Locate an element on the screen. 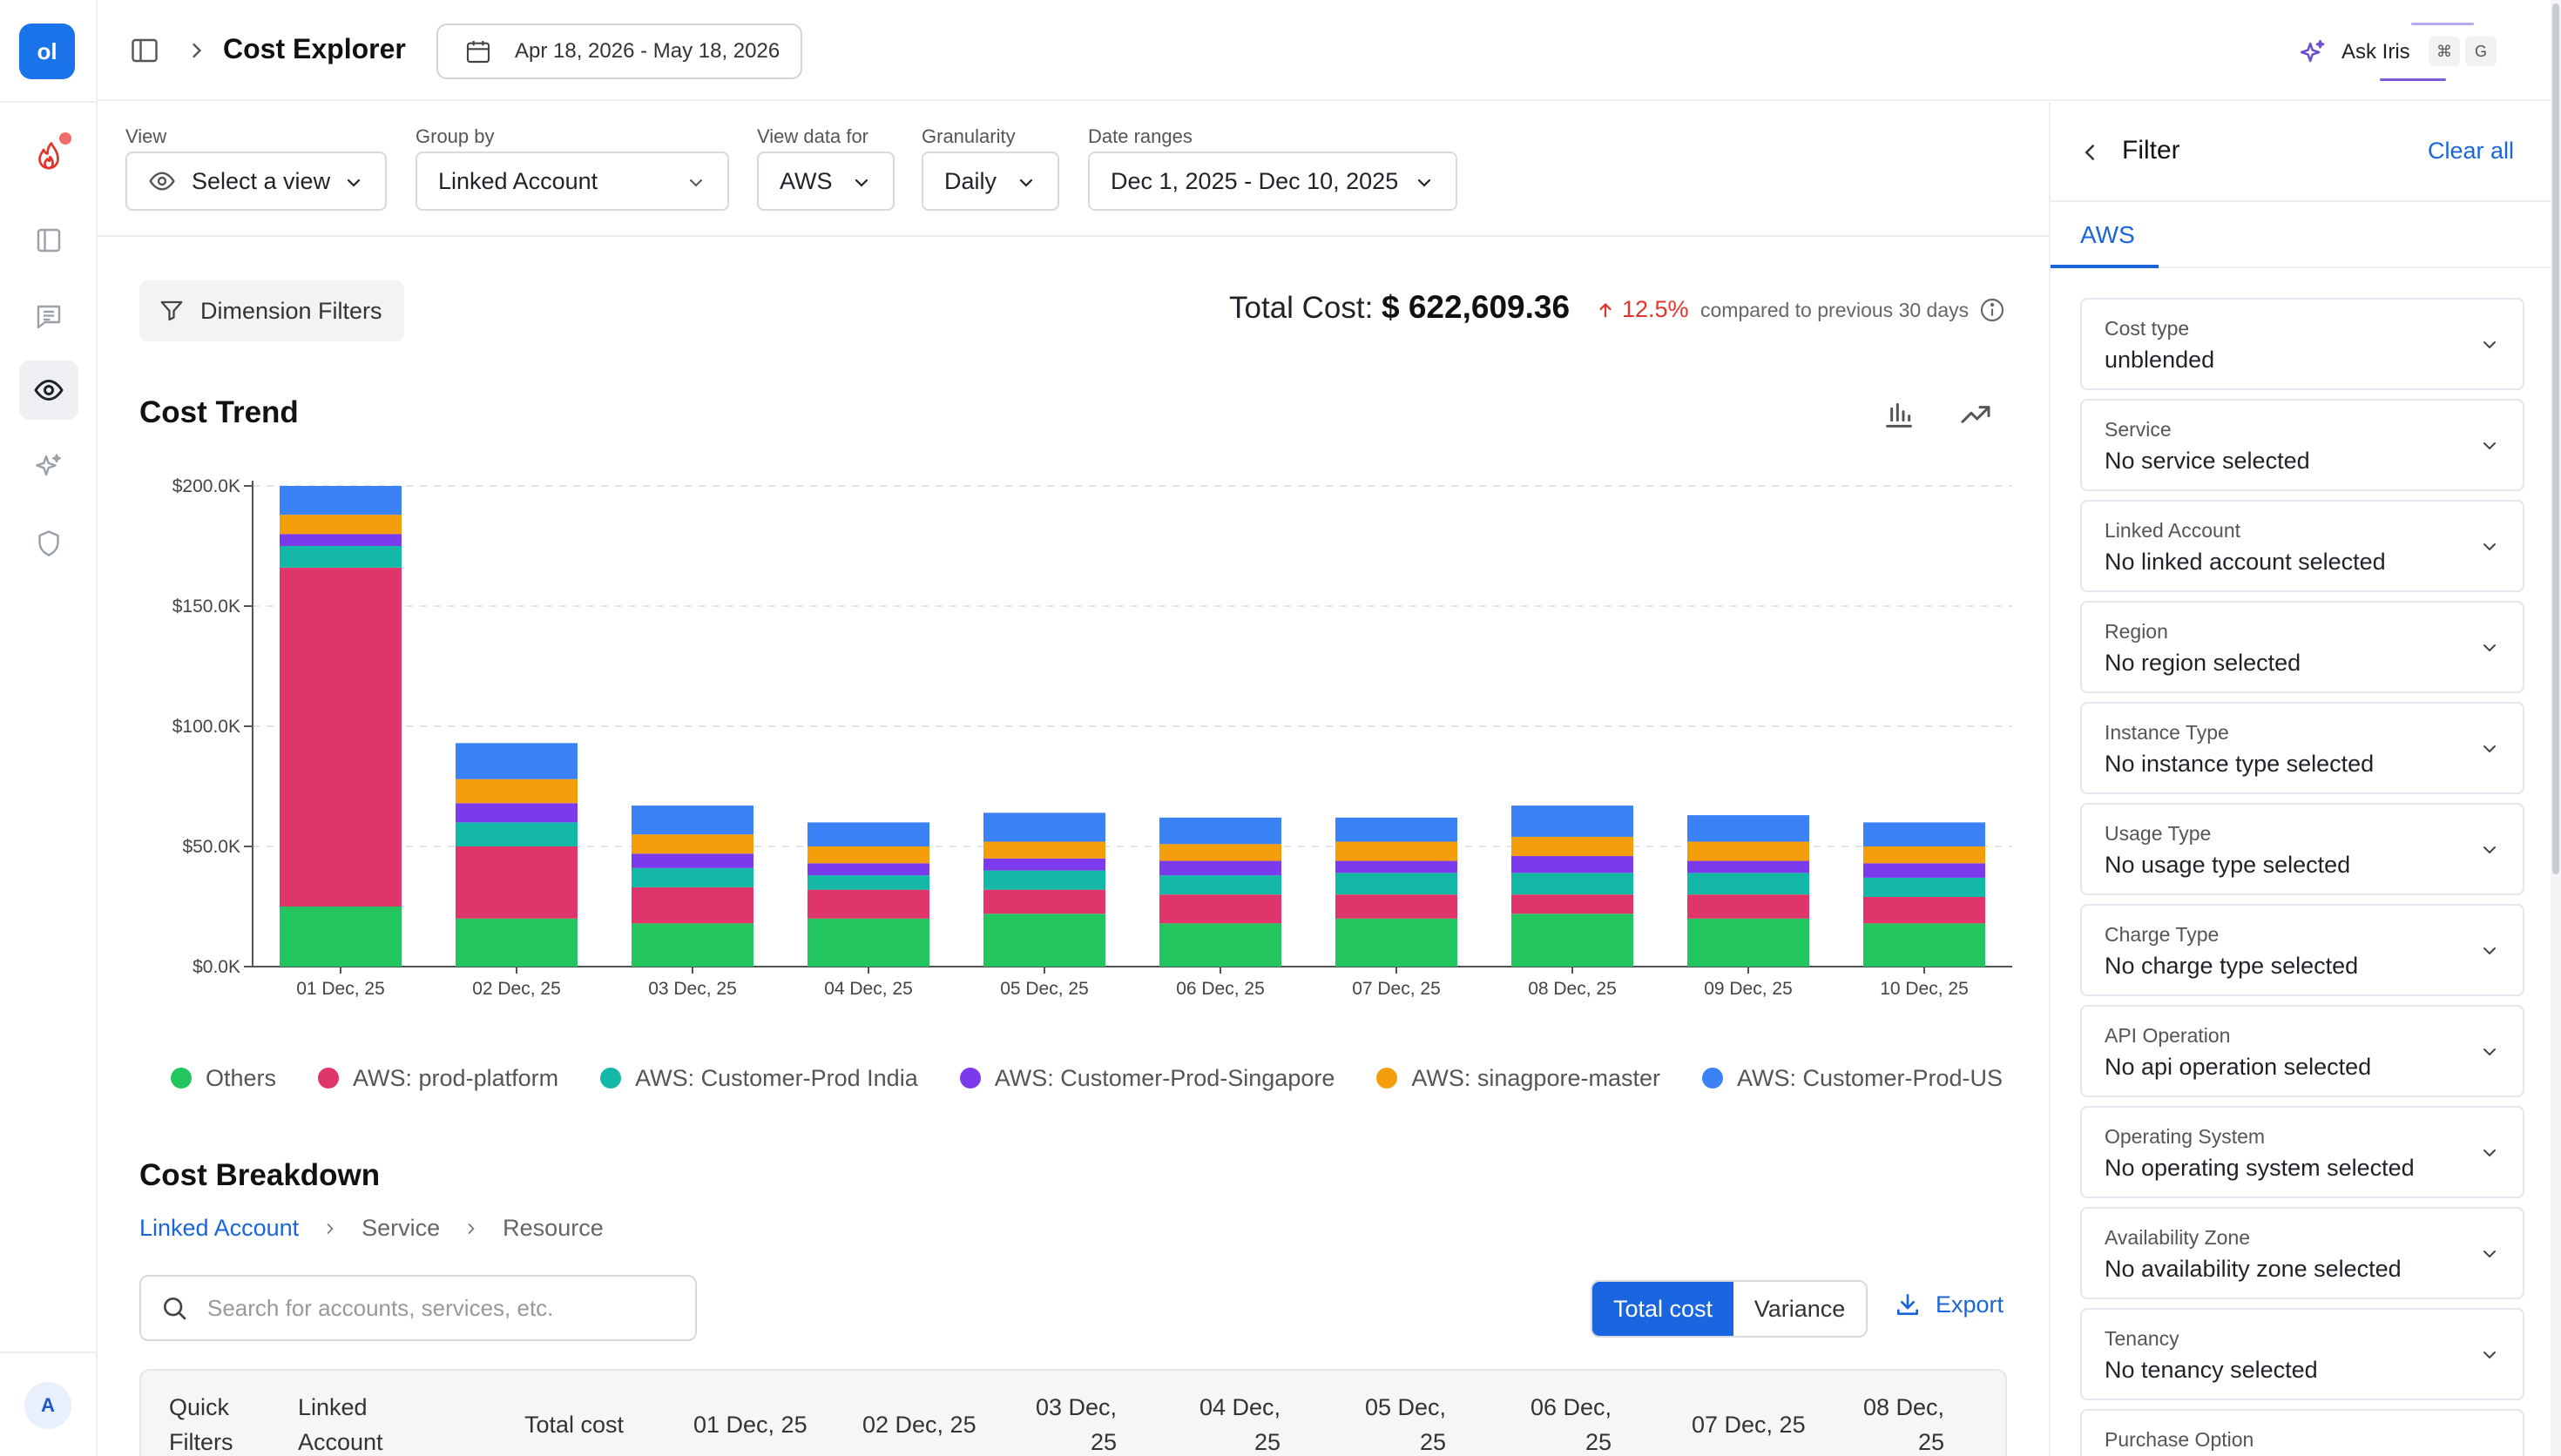 Image resolution: width=2561 pixels, height=1456 pixels. legend-item: AWS: Customer-Prod-US is located at coordinates (1852, 1078).